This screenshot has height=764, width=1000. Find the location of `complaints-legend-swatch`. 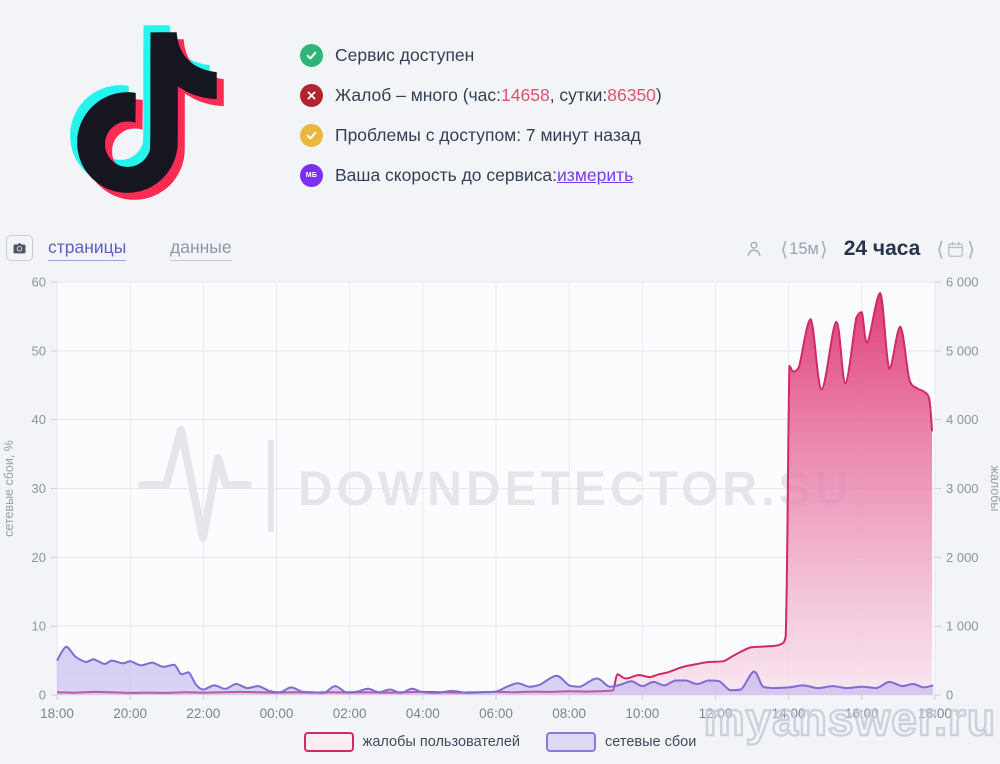

complaints-legend-swatch is located at coordinates (328, 742).